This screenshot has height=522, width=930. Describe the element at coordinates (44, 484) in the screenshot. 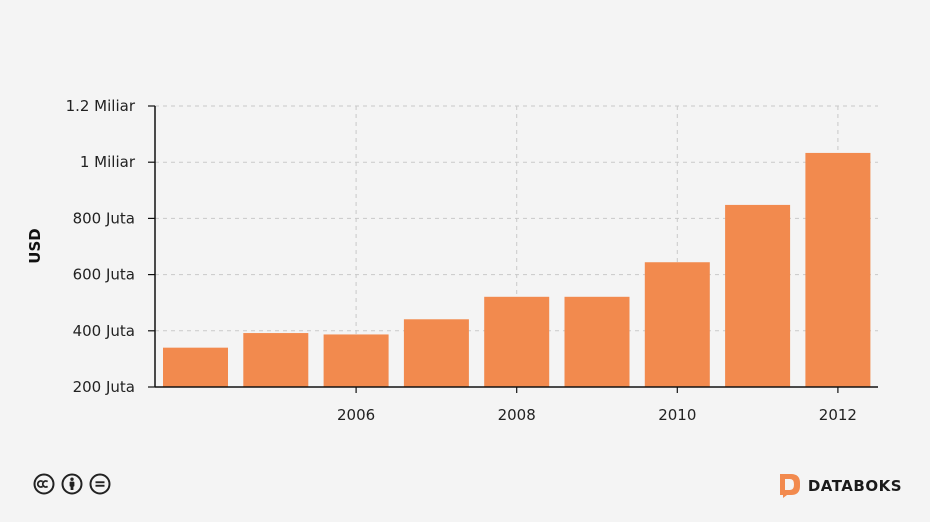

I see `cc-icon` at that location.